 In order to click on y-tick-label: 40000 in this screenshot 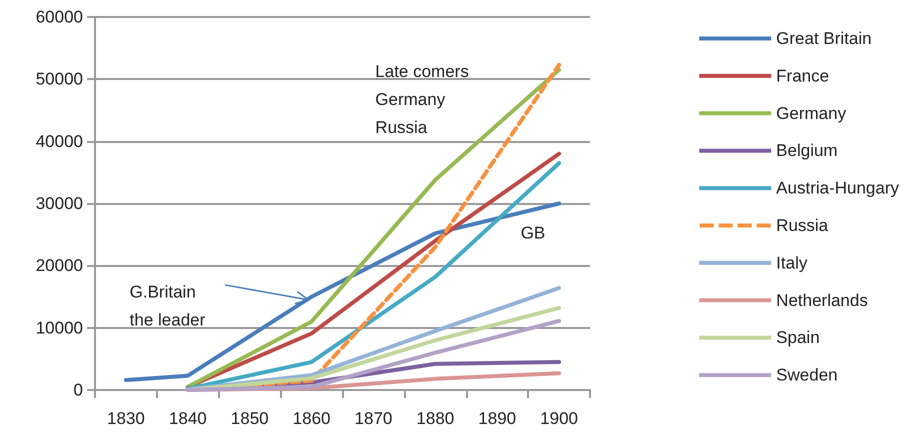, I will do `click(59, 141)`.